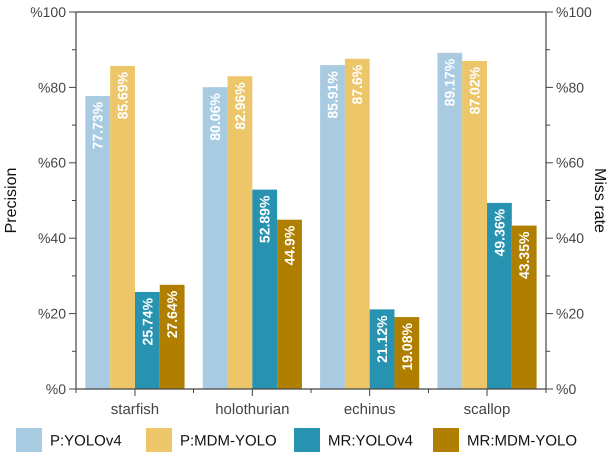  I want to click on x-tick-label: scallop, so click(487, 409).